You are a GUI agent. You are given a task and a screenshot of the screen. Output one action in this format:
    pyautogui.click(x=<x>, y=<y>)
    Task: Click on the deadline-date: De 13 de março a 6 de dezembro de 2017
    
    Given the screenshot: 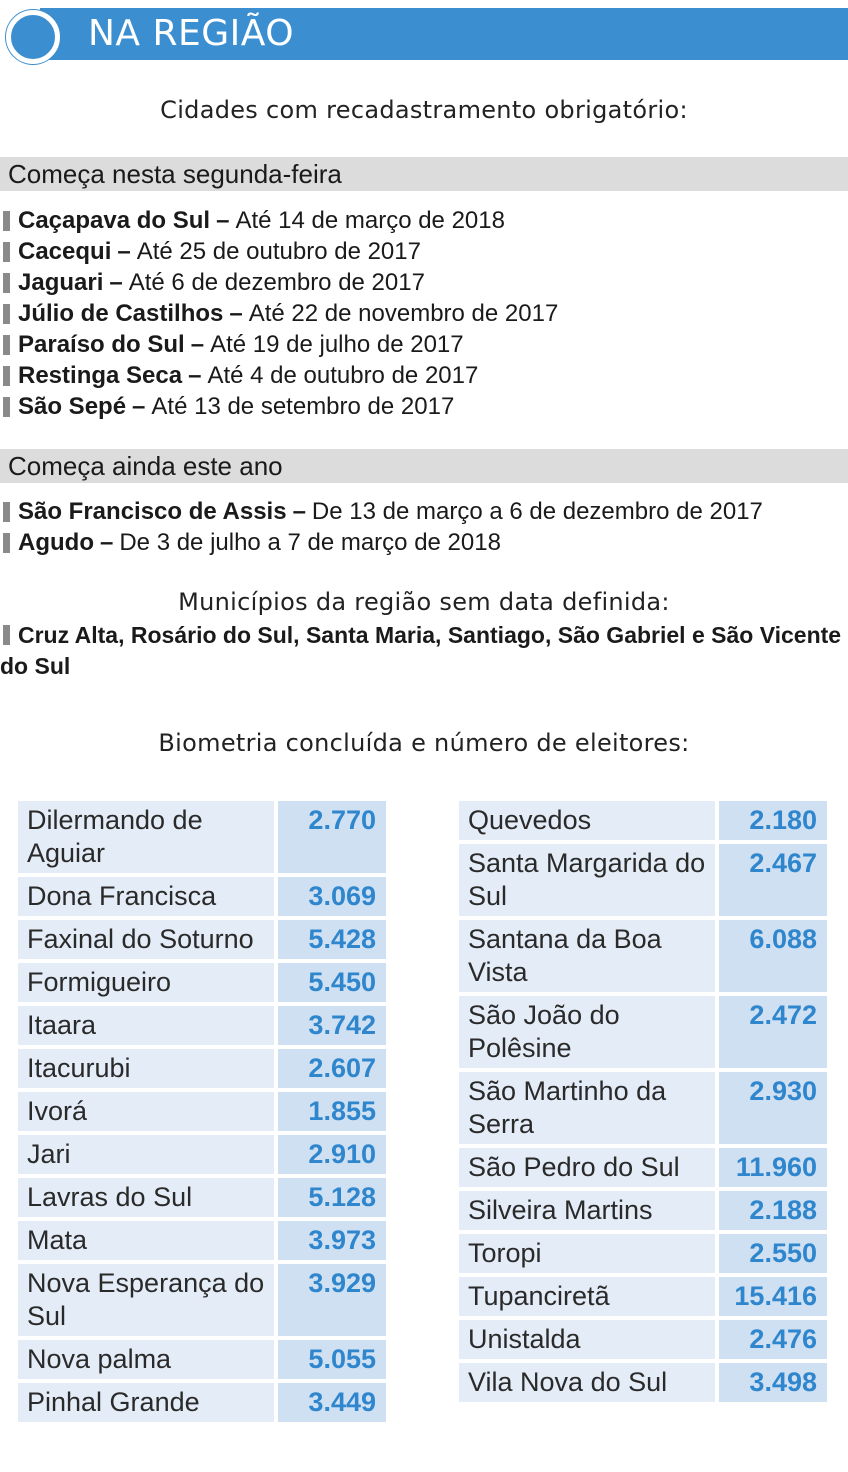 What is the action you would take?
    pyautogui.click(x=537, y=511)
    